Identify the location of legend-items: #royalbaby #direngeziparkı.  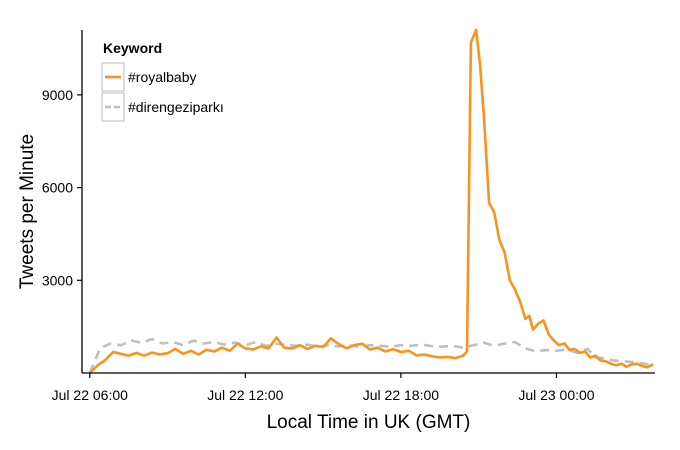
(162, 92).